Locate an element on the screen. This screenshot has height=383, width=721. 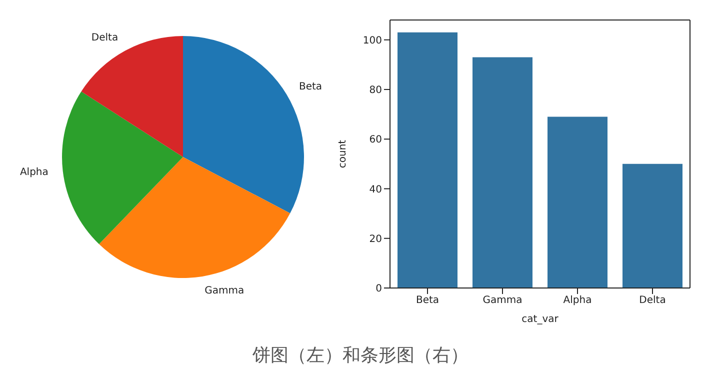
x-tick-label: Alpha is located at coordinates (577, 300).